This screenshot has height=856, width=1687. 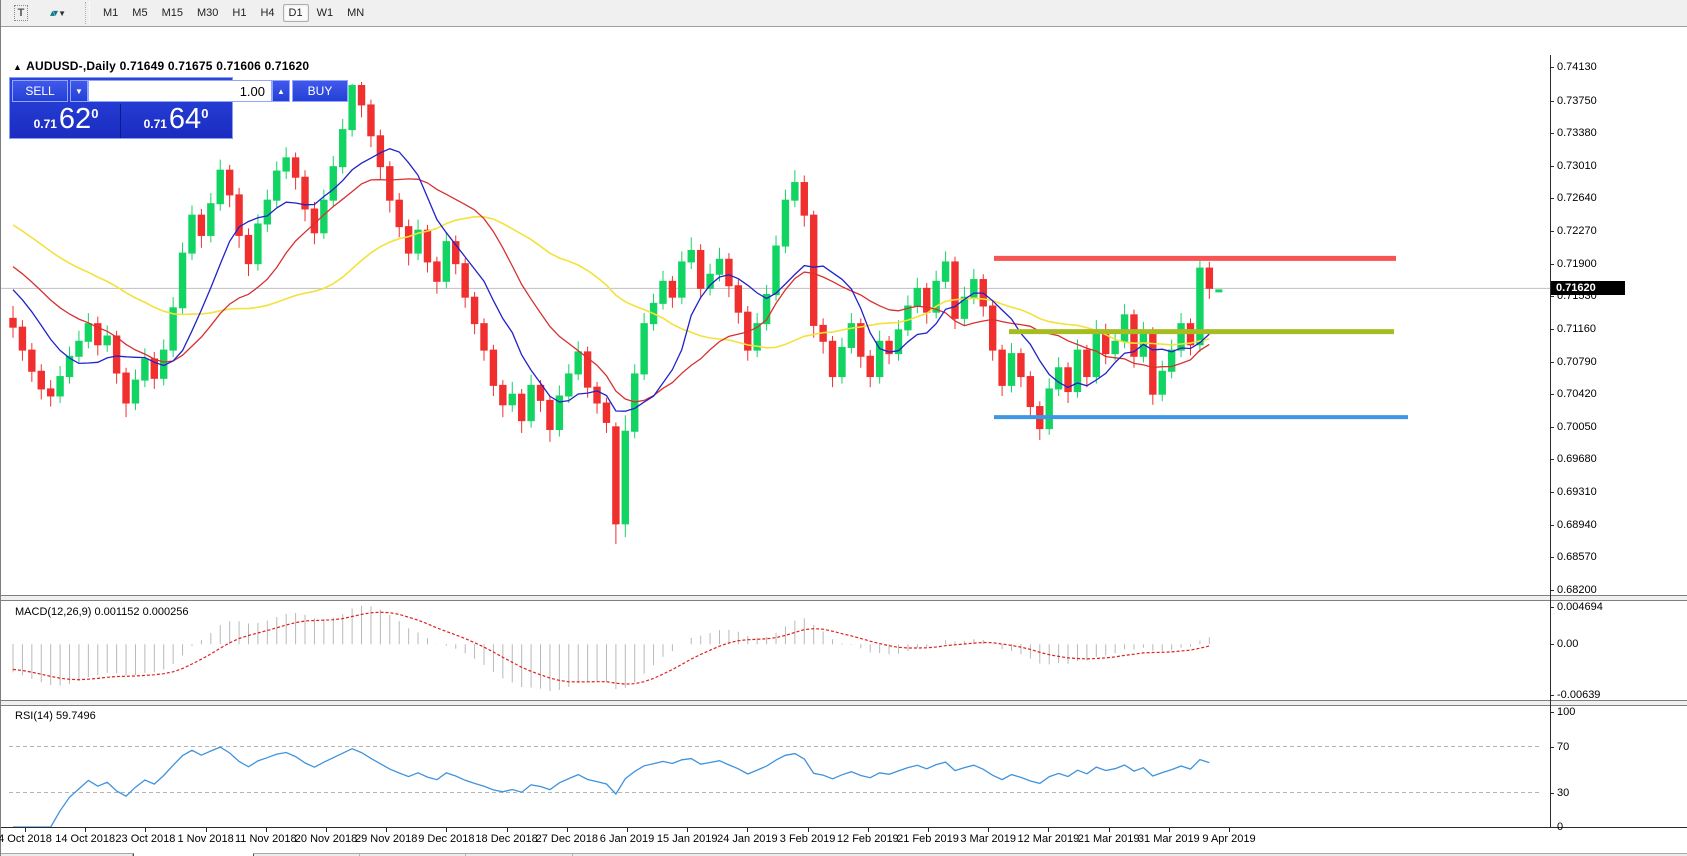 I want to click on price-axis-label: 0.68200, so click(x=1577, y=590).